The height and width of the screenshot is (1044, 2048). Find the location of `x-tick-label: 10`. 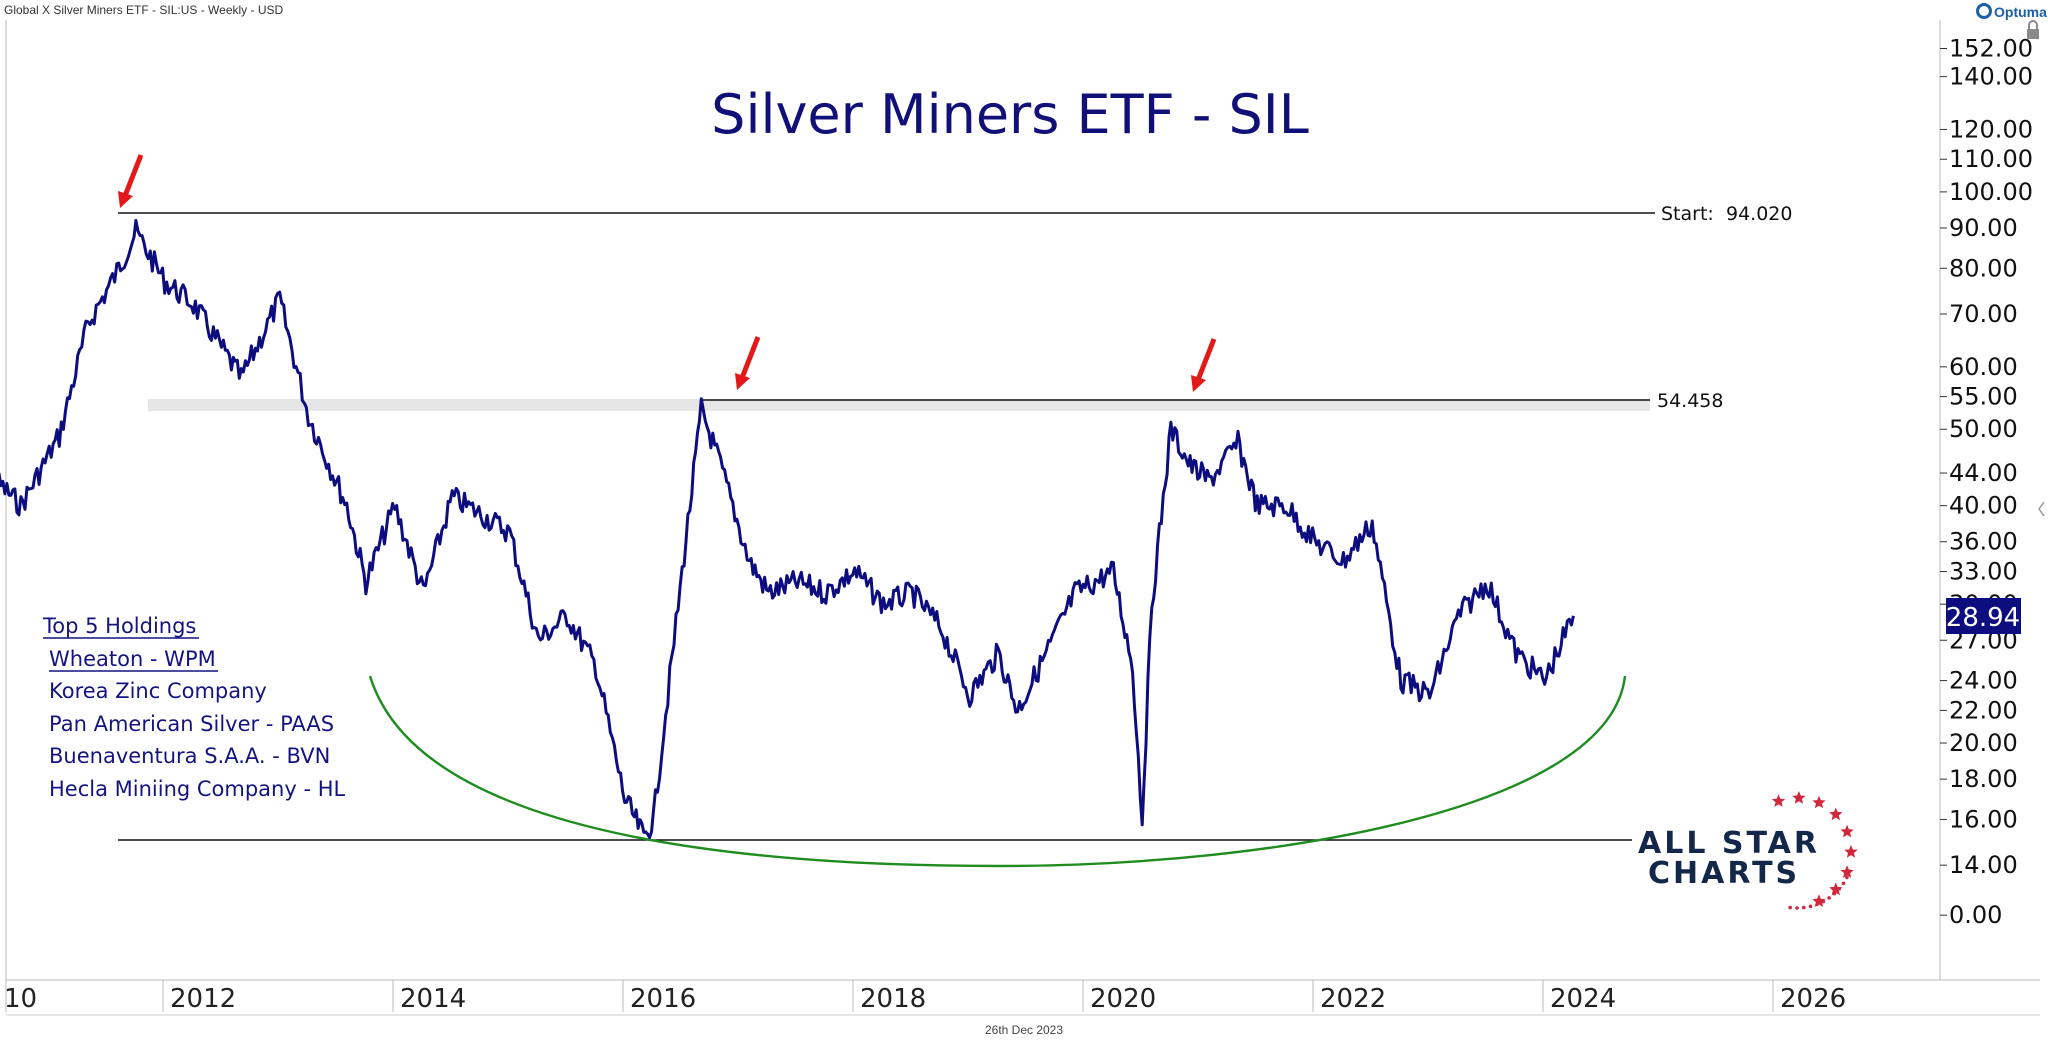

x-tick-label: 10 is located at coordinates (20, 999).